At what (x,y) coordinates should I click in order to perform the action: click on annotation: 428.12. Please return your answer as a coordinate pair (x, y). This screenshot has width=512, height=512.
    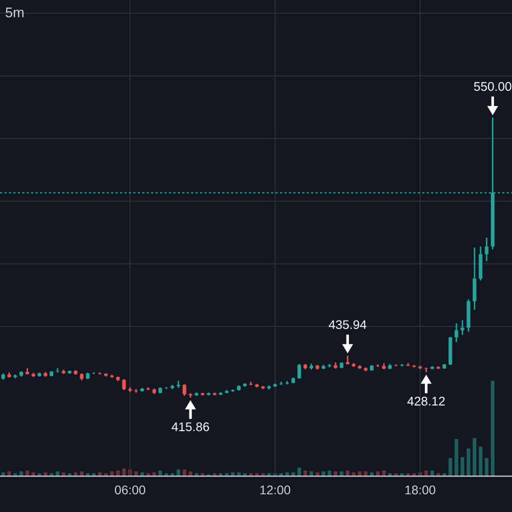
    Looking at the image, I should click on (426, 401).